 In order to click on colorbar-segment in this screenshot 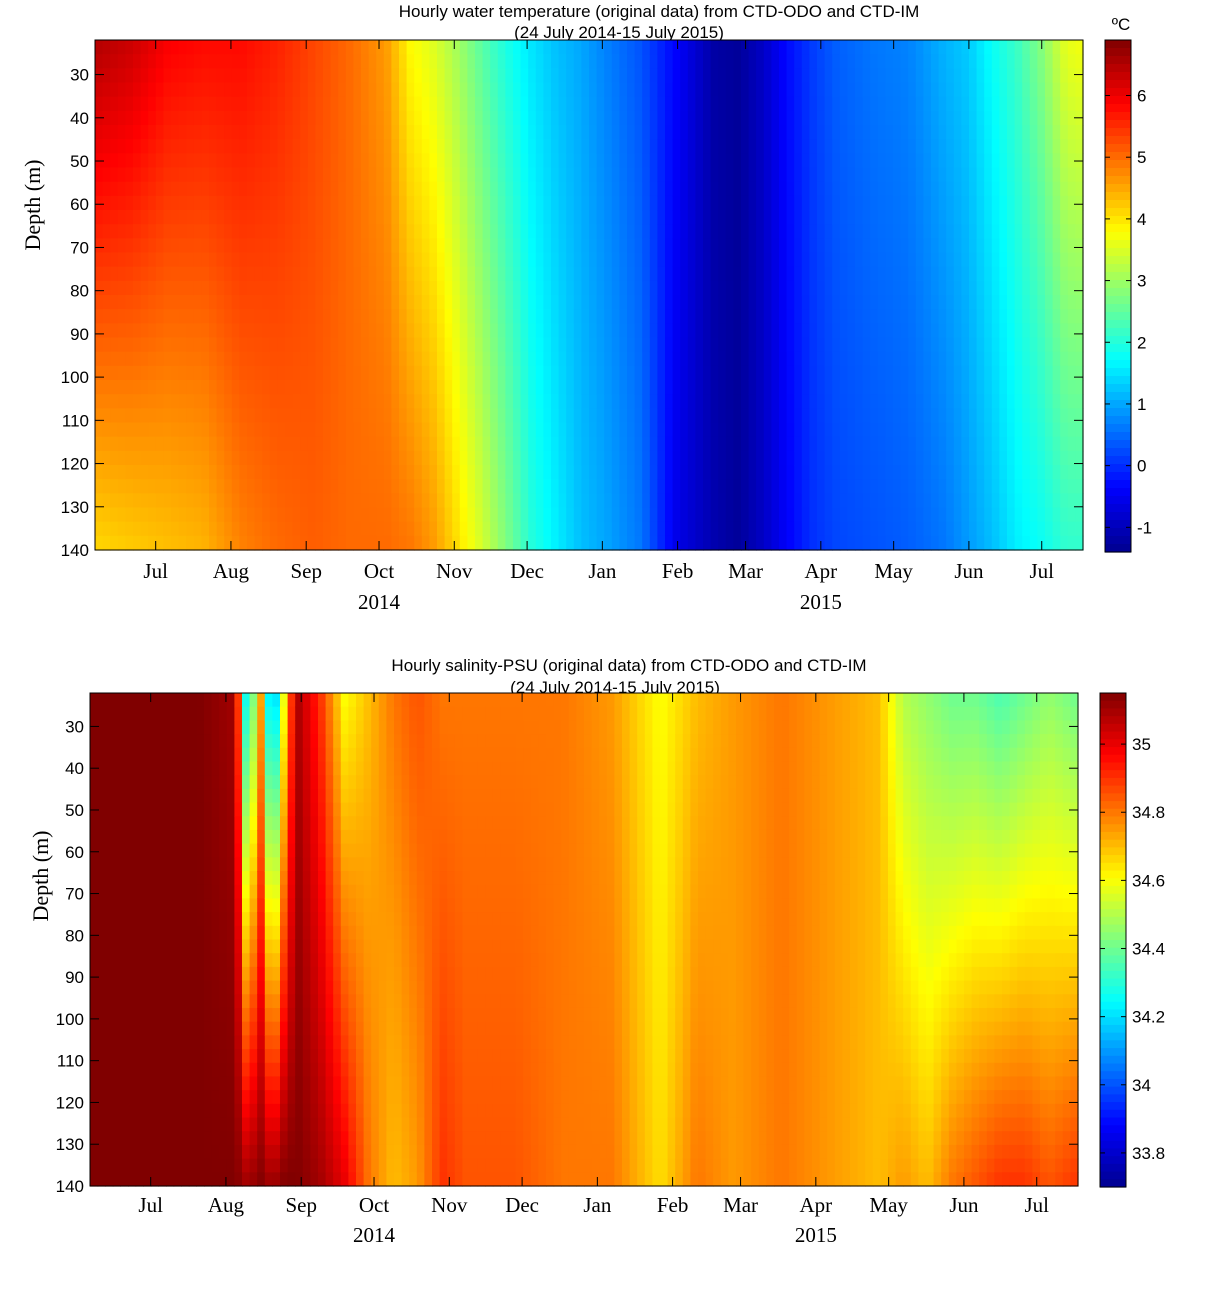, I will do `click(1118, 332)`.